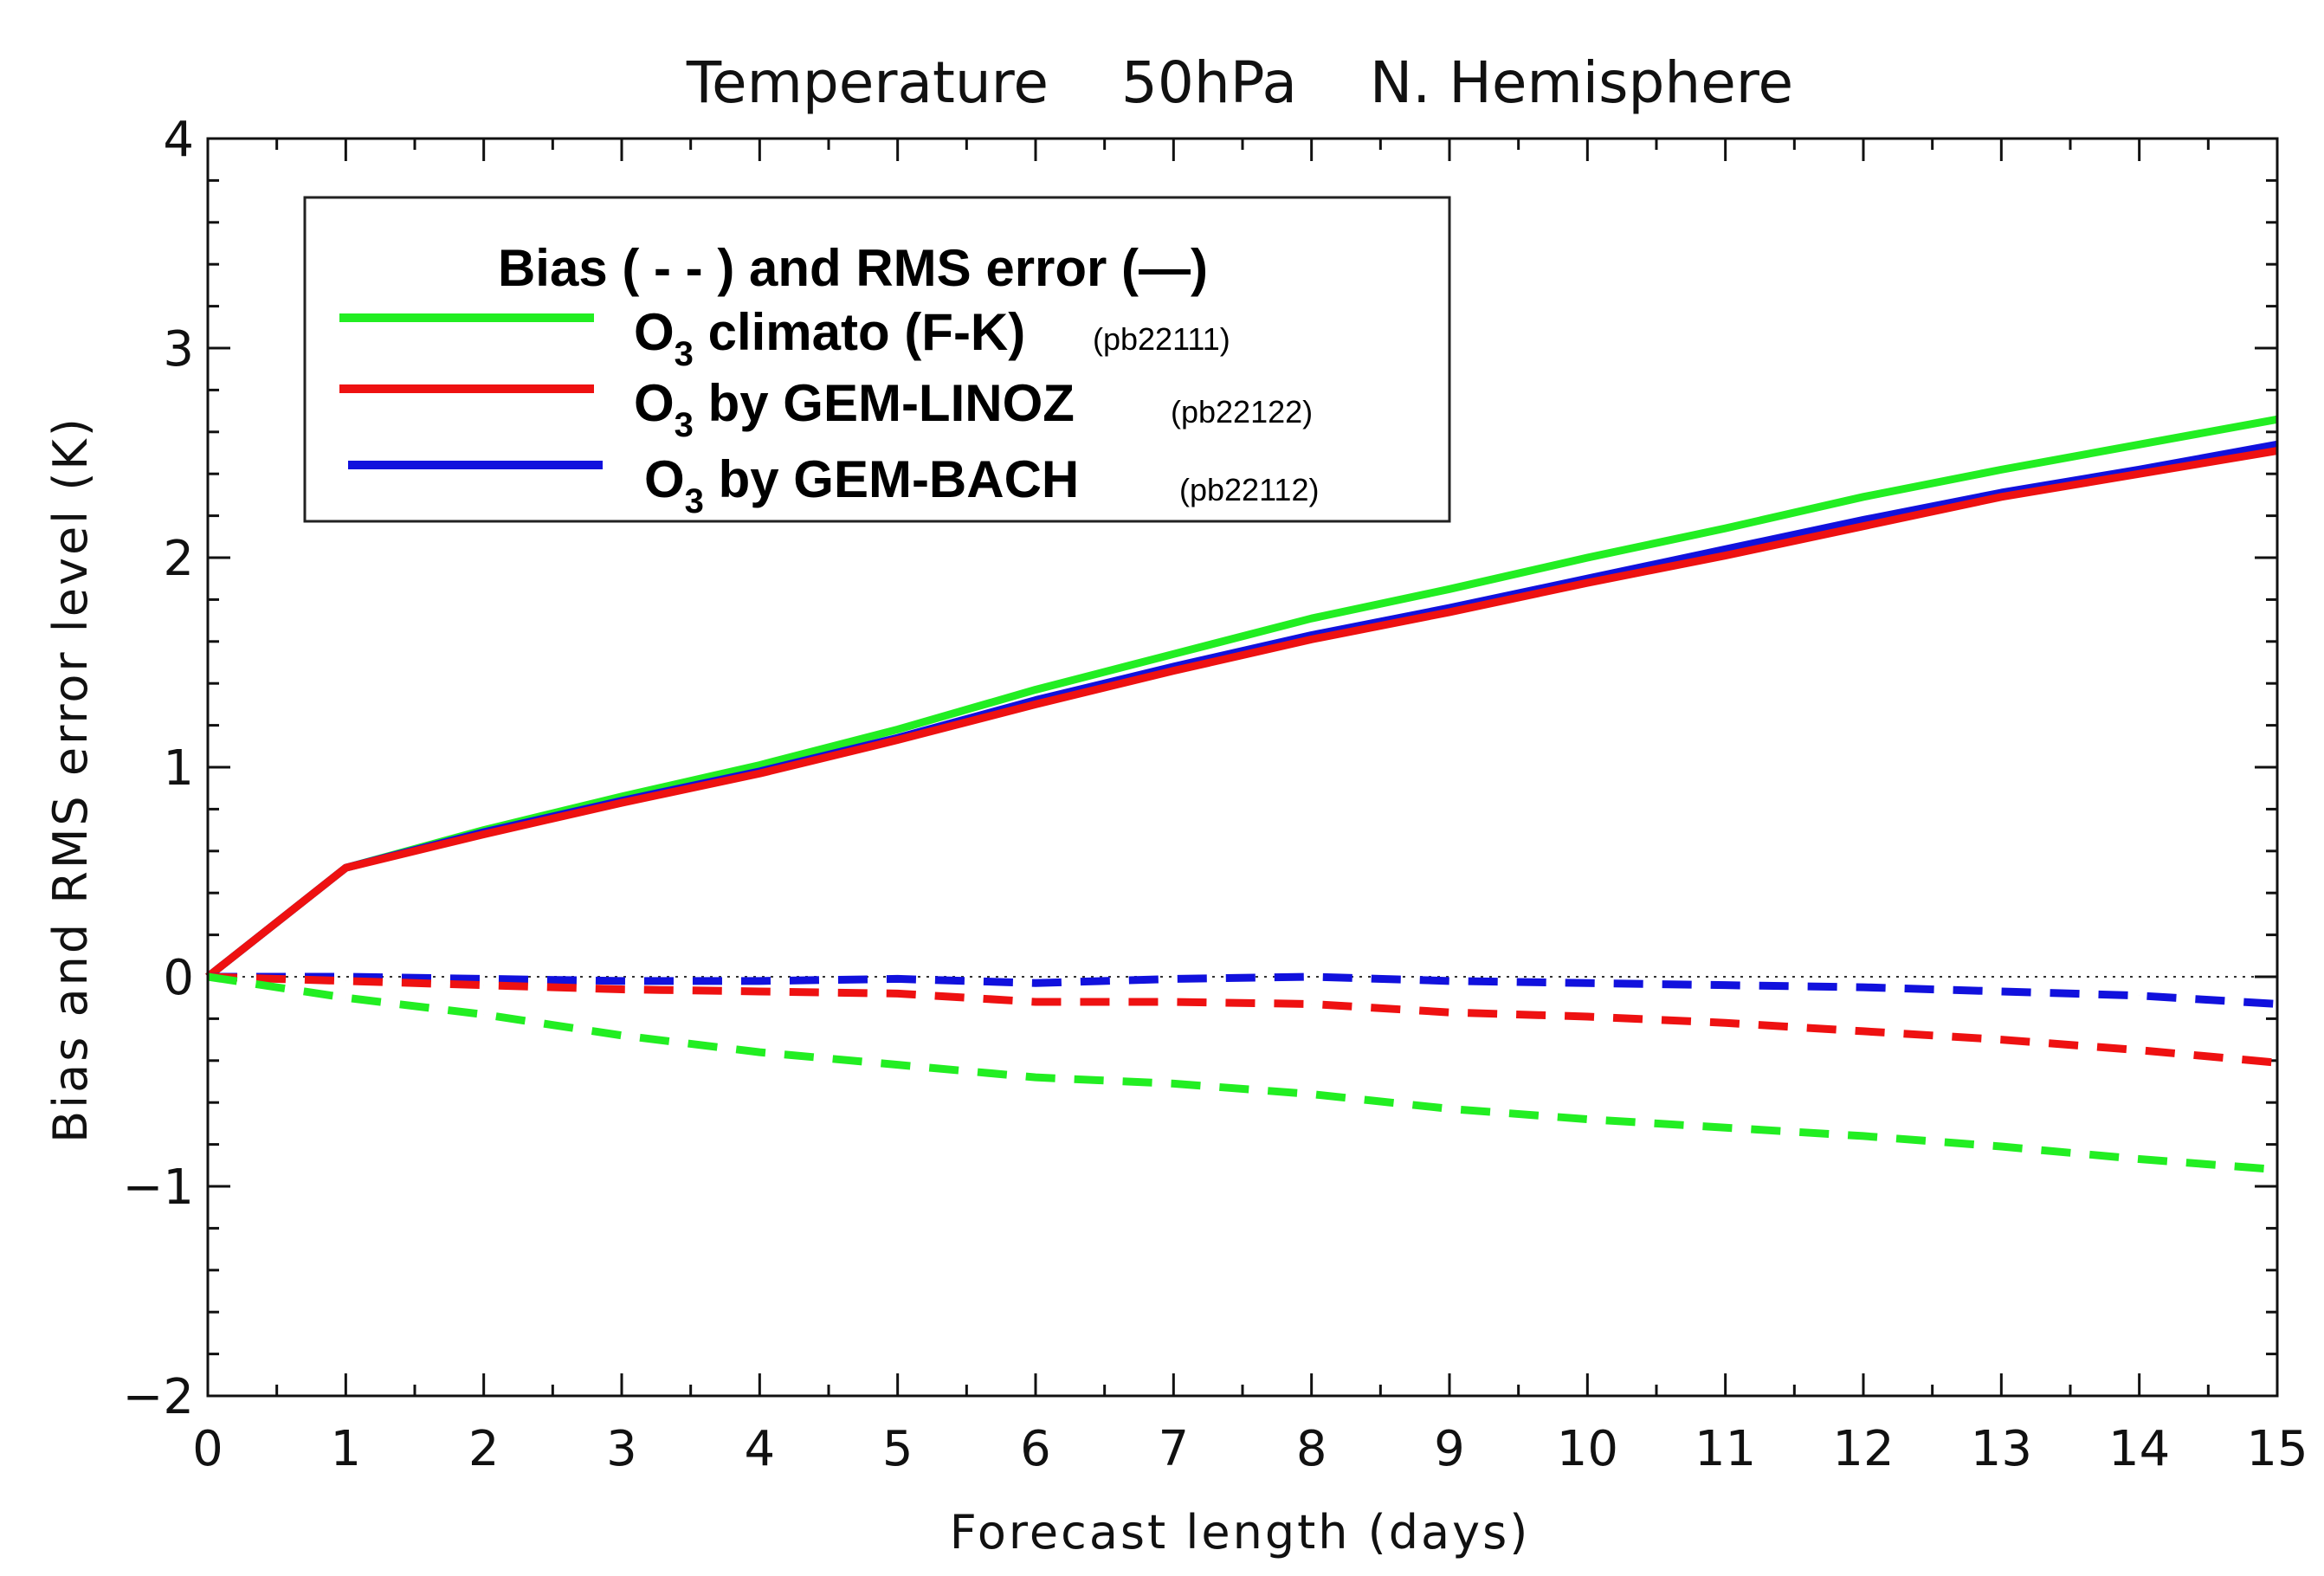 The height and width of the screenshot is (1576, 2324). Describe the element at coordinates (70, 780) in the screenshot. I see `y-axis-label: Bias and RMS error level (K)` at that location.